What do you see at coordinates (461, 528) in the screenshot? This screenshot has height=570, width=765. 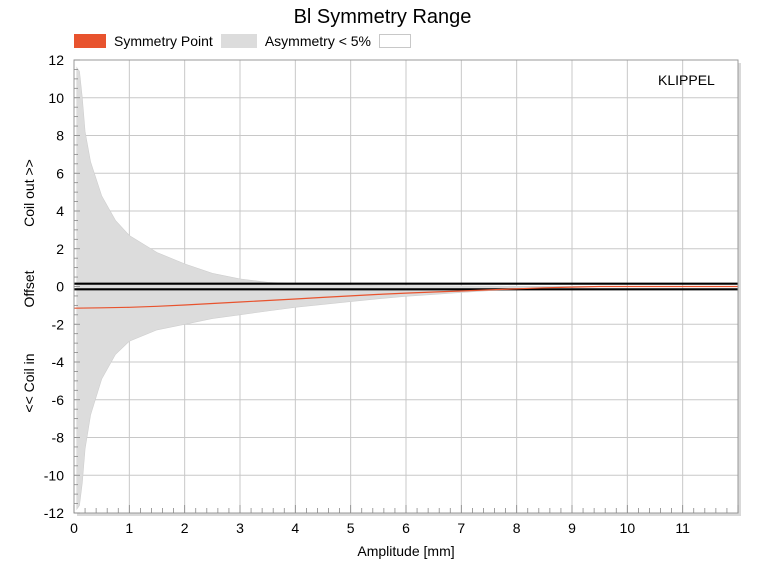 I see `x-tick-label-7: 7` at bounding box center [461, 528].